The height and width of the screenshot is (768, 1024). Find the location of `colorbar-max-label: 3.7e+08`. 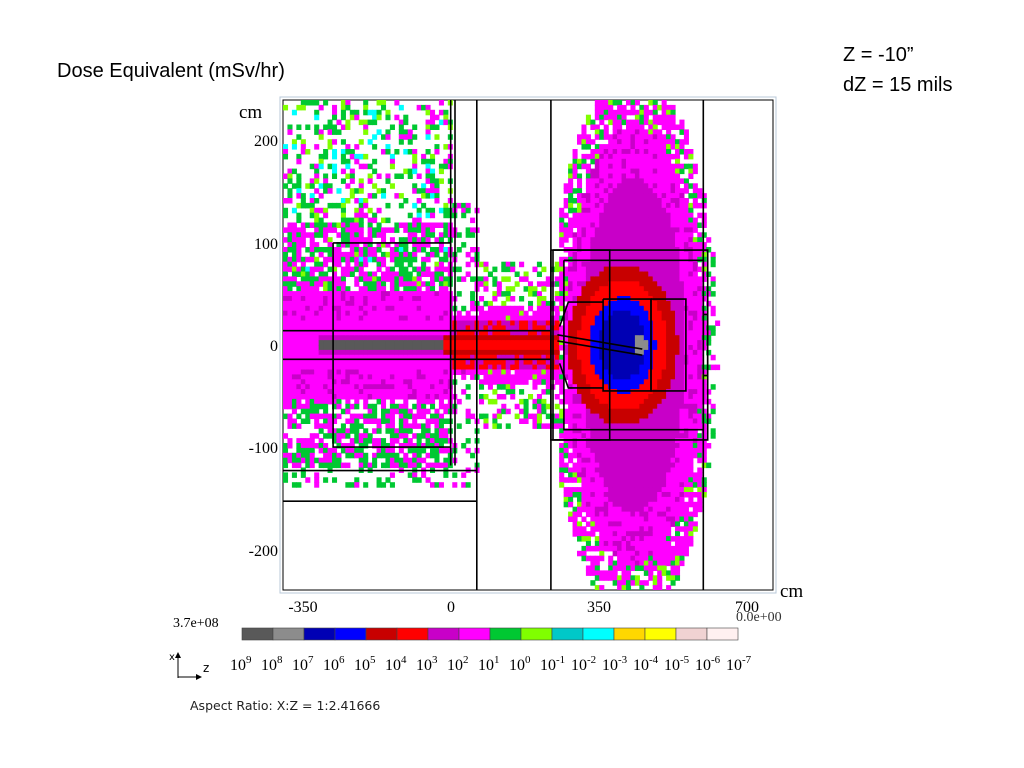

colorbar-max-label: 3.7e+08 is located at coordinates (196, 623).